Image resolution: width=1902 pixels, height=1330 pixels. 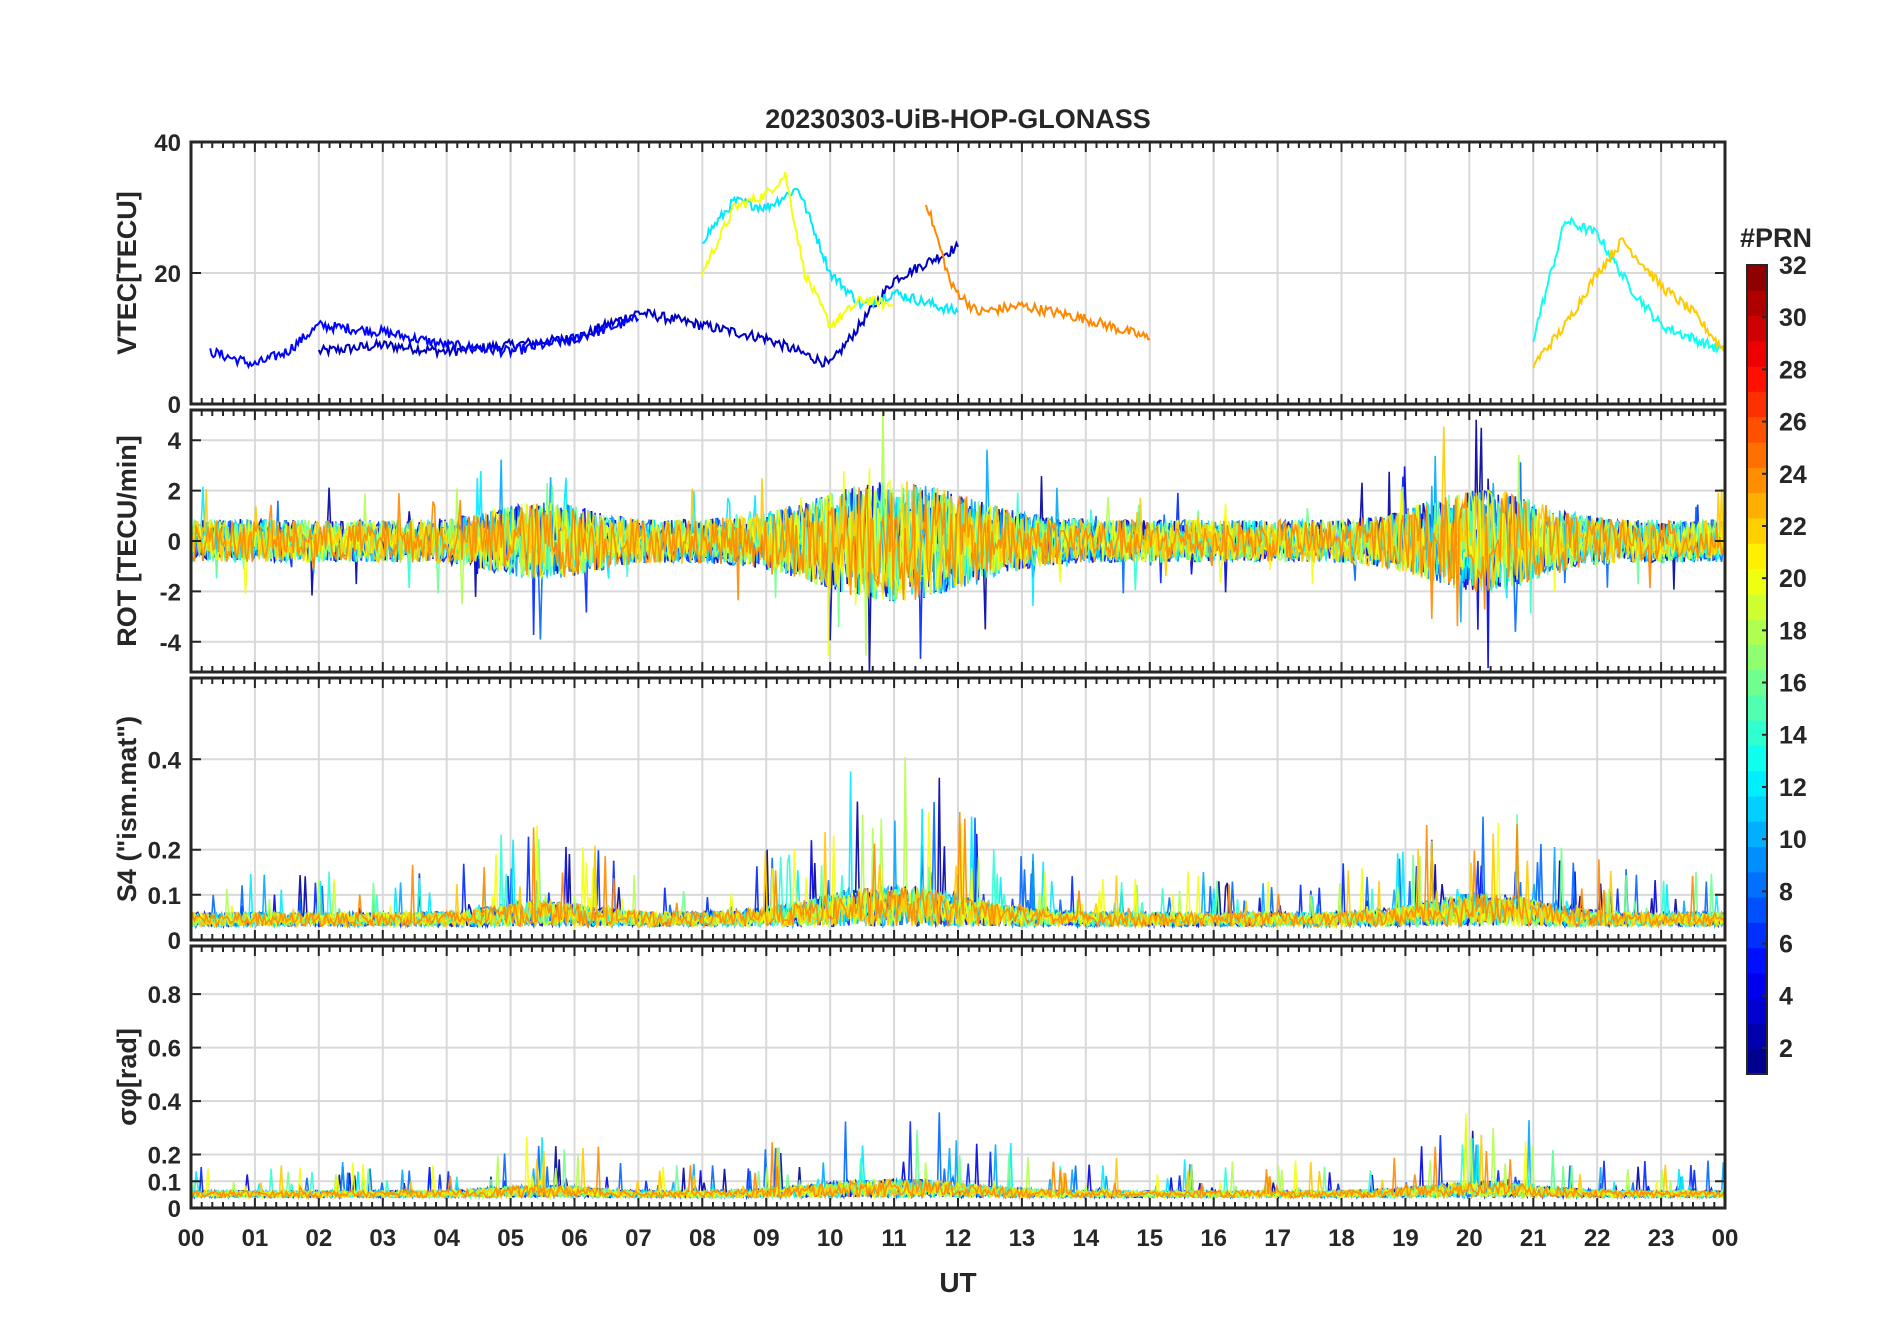 I want to click on x-tick-label: 22, so click(x=1597, y=1238).